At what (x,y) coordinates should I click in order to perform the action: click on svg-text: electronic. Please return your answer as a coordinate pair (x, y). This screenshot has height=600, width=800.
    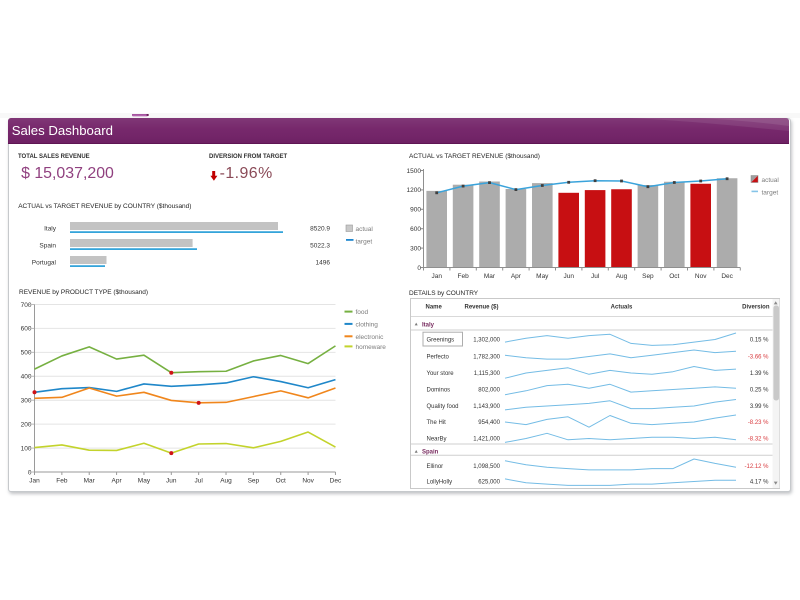
    Looking at the image, I should click on (370, 337).